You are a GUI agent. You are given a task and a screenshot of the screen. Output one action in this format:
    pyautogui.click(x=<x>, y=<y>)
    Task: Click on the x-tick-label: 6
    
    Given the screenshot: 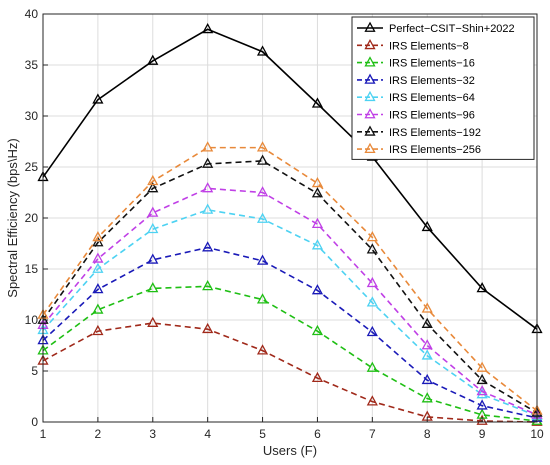 What is the action you would take?
    pyautogui.click(x=317, y=434)
    